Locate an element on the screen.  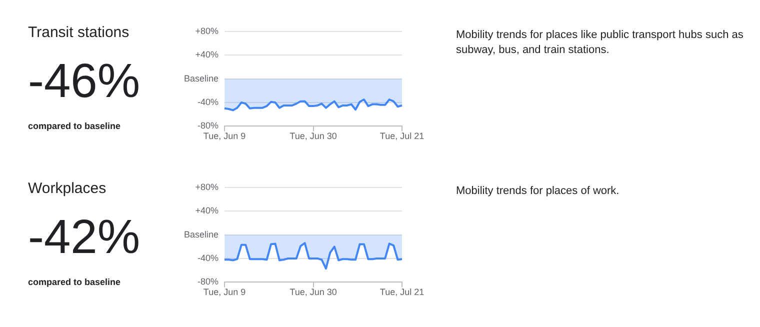
text: Mobility trends for places like public transport hubs such as subway, bus, and train stations. is located at coordinates (600, 43).